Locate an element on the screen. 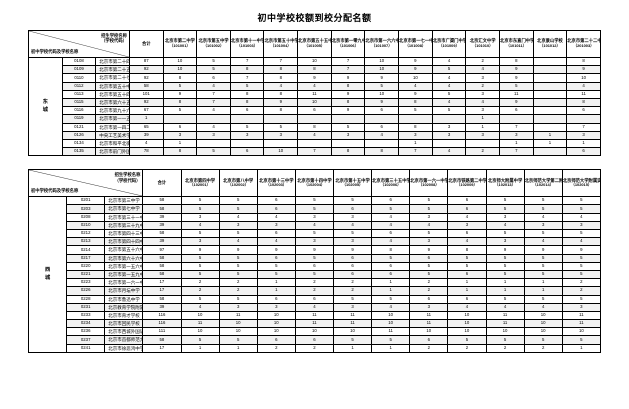 Image resolution: width=629 pixels, height=409 pixels. row-school-code: 0109 is located at coordinates (79, 70).